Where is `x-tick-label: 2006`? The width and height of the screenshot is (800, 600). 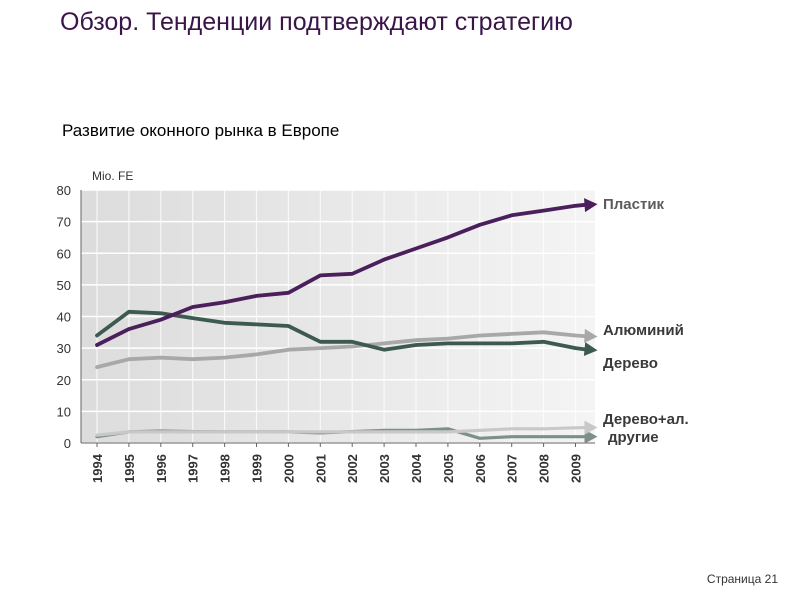
x-tick-label: 2006 is located at coordinates (480, 468).